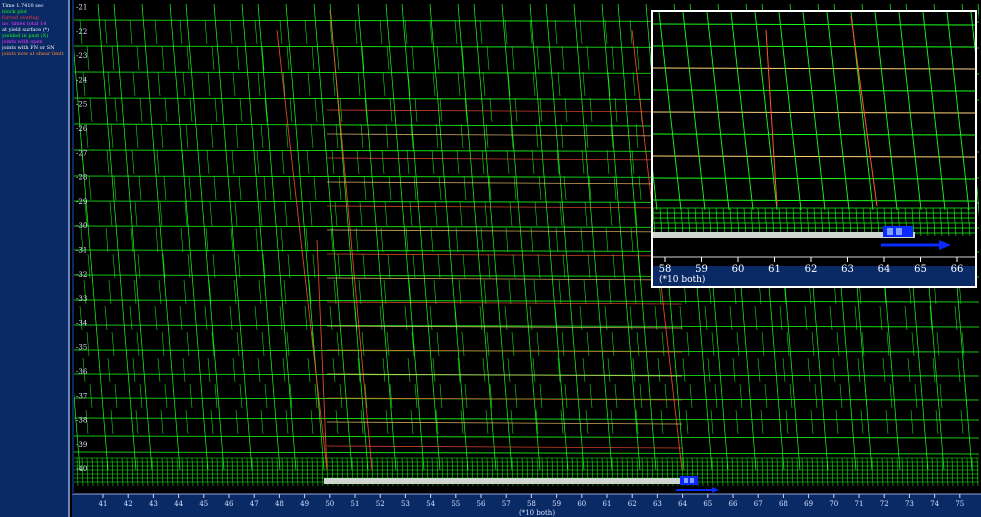  I want to click on x-tick-label: 60, so click(581, 504).